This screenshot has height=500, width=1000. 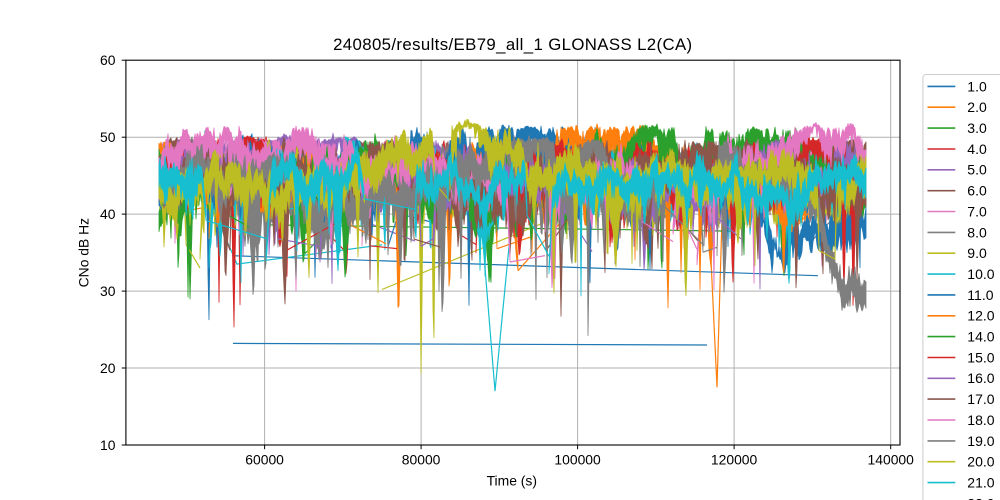 What do you see at coordinates (977, 191) in the screenshot?
I see `svg-text: 6.0` at bounding box center [977, 191].